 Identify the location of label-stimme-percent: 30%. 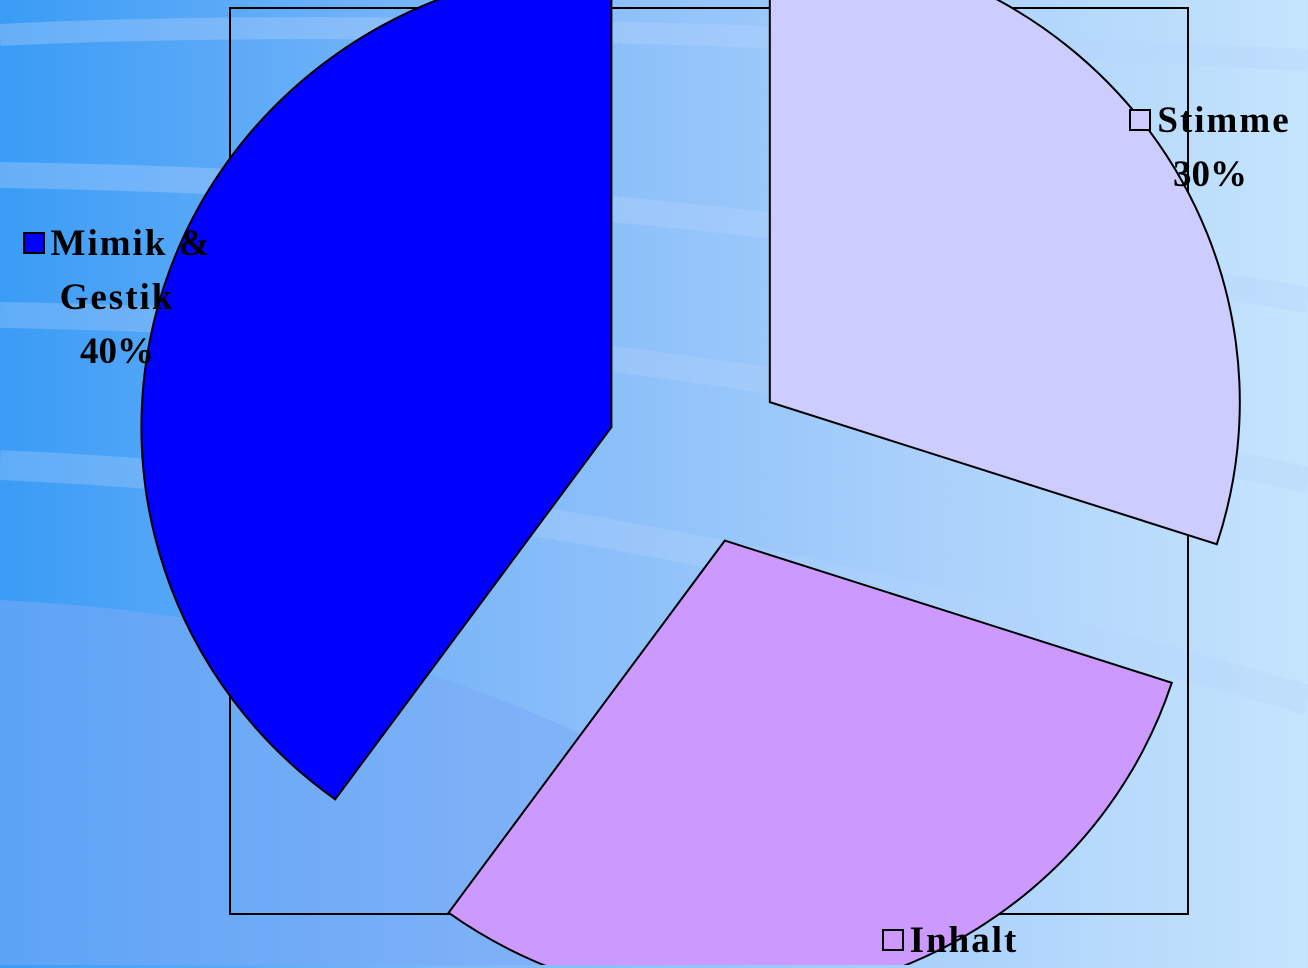
(1210, 174).